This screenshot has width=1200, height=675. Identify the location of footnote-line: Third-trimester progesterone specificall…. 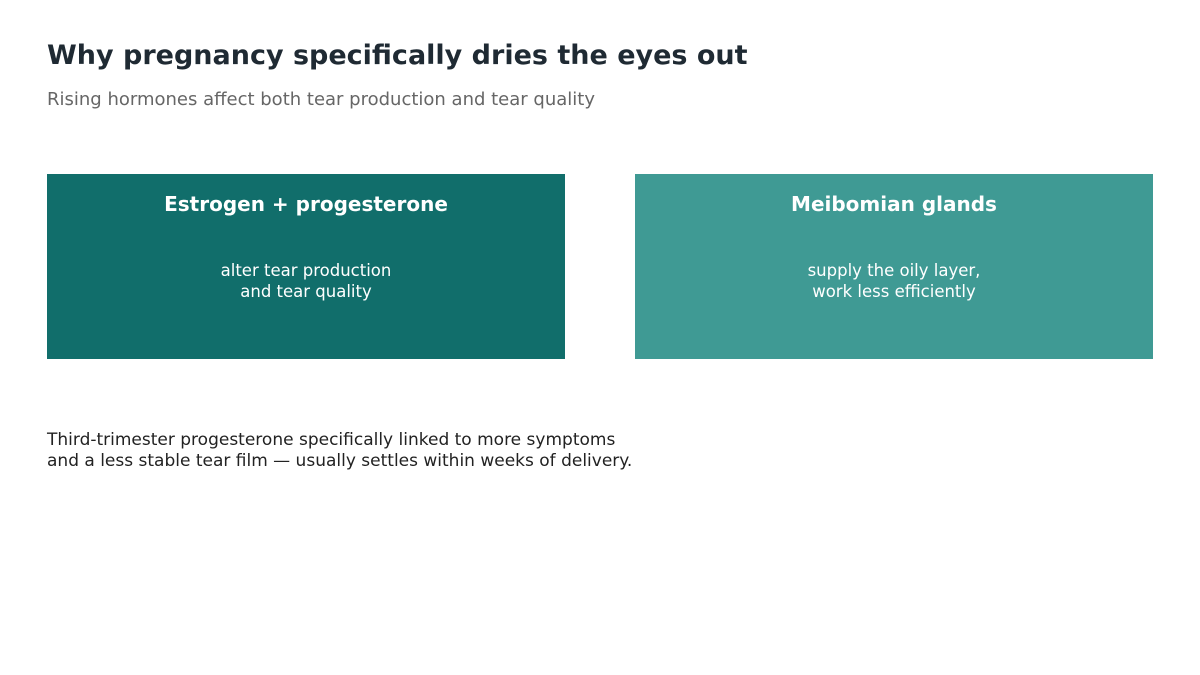
(331, 440).